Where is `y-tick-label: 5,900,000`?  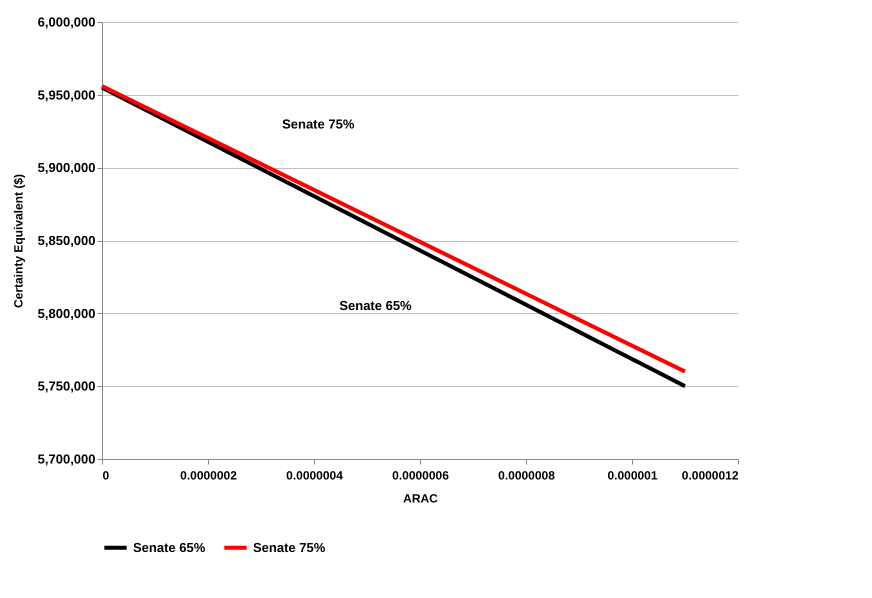 y-tick-label: 5,900,000 is located at coordinates (67, 168).